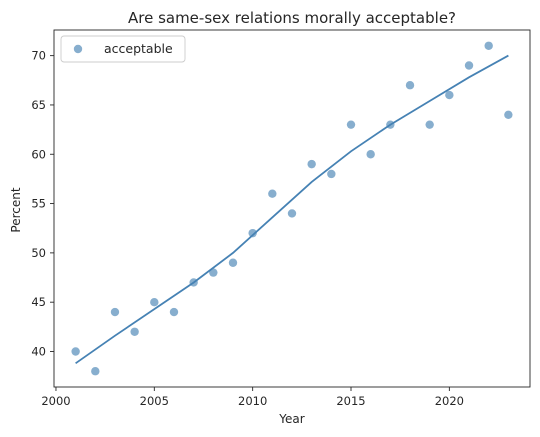  What do you see at coordinates (55, 401) in the screenshot?
I see `x-tick-label: 2000` at bounding box center [55, 401].